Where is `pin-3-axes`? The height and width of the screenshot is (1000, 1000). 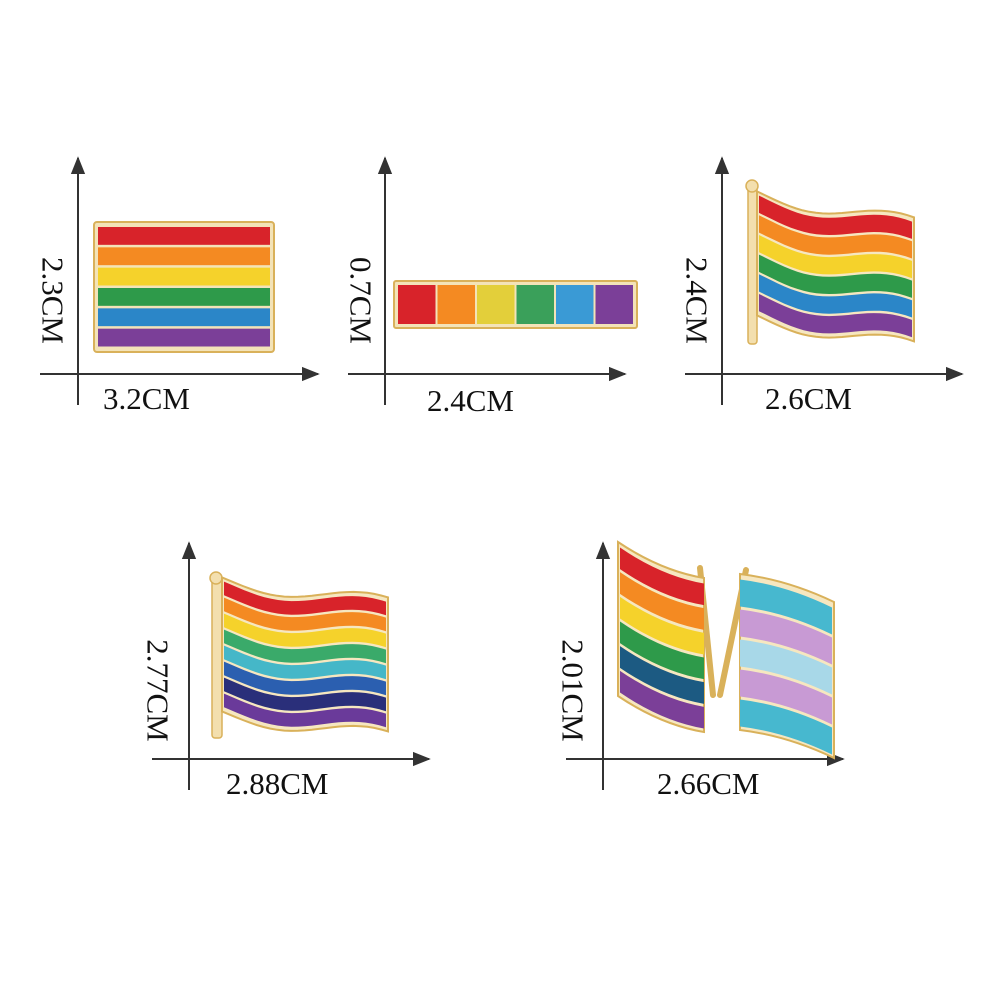 pin-3-axes is located at coordinates (824, 280).